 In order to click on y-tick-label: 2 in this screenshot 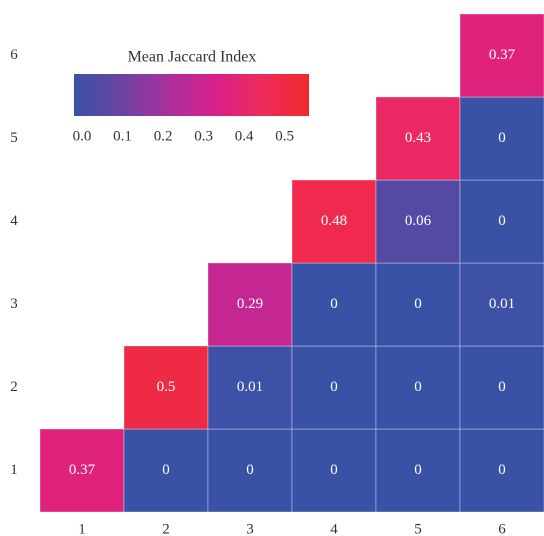, I will do `click(14, 387)`.